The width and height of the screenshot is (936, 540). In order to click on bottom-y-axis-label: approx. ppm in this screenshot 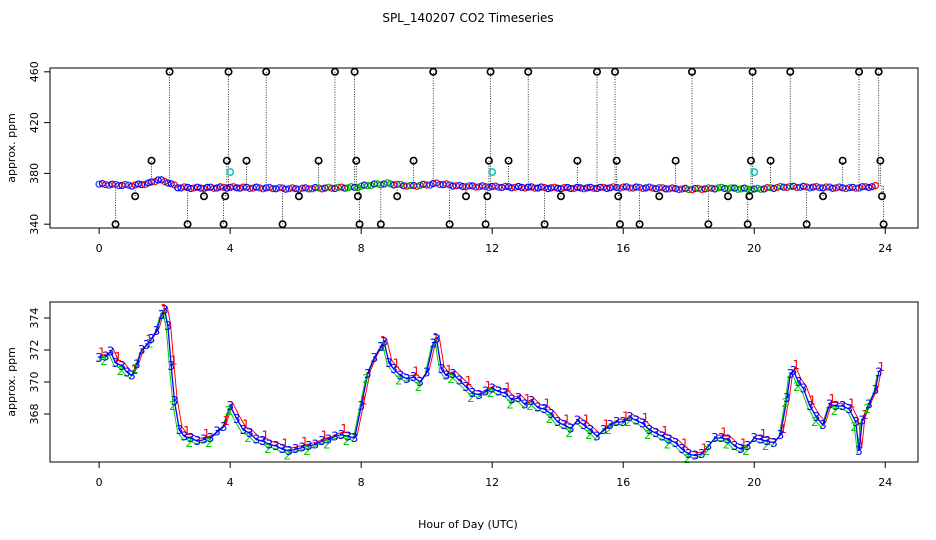, I will do `click(11, 382)`.